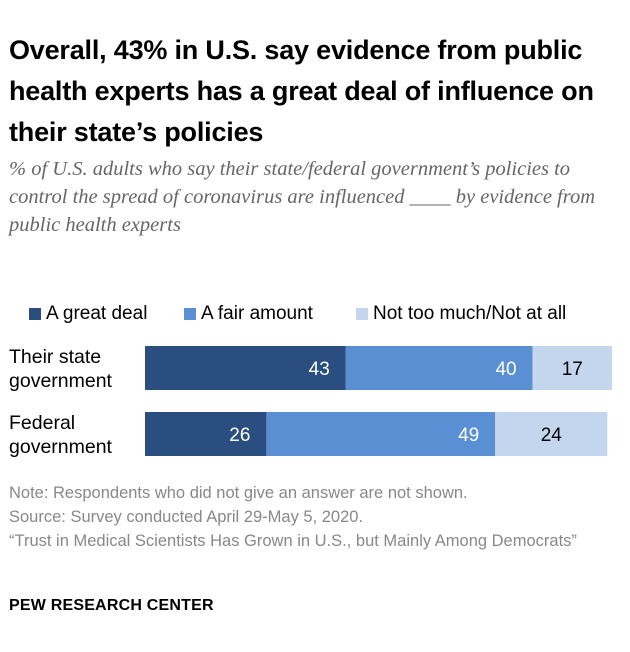 This screenshot has width=630, height=652. I want to click on bar-label-state-fair-amount: 40, so click(505, 369).